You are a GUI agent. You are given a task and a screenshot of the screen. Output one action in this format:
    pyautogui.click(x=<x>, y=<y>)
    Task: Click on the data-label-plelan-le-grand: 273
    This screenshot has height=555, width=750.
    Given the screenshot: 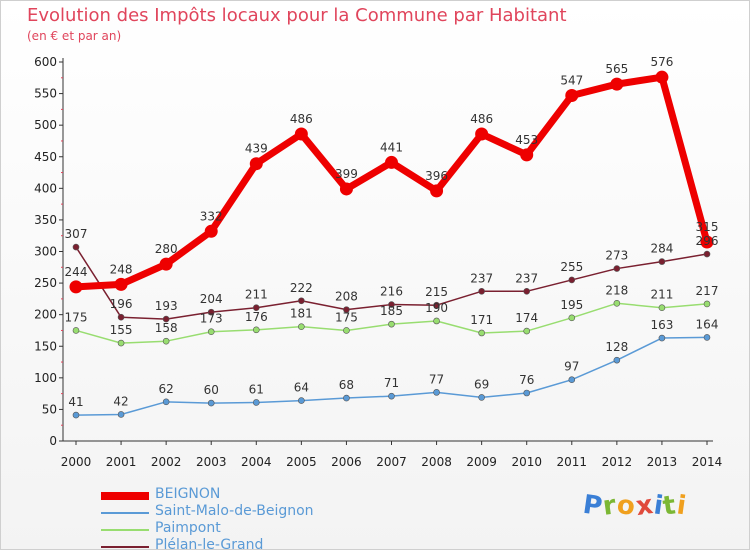 What is the action you would take?
    pyautogui.click(x=616, y=256)
    